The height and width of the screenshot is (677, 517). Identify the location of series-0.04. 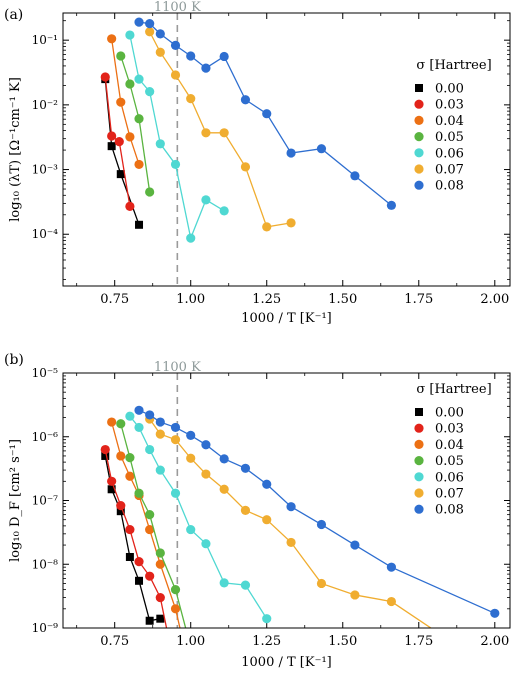
(125, 102).